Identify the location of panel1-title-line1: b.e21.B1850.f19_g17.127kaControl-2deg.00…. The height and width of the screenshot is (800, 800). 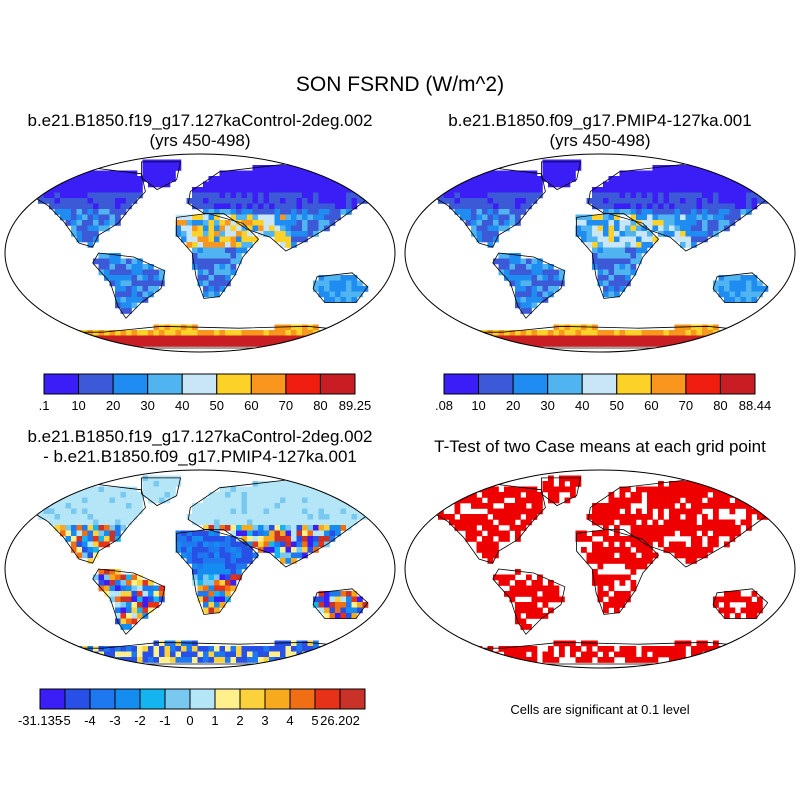
(200, 120).